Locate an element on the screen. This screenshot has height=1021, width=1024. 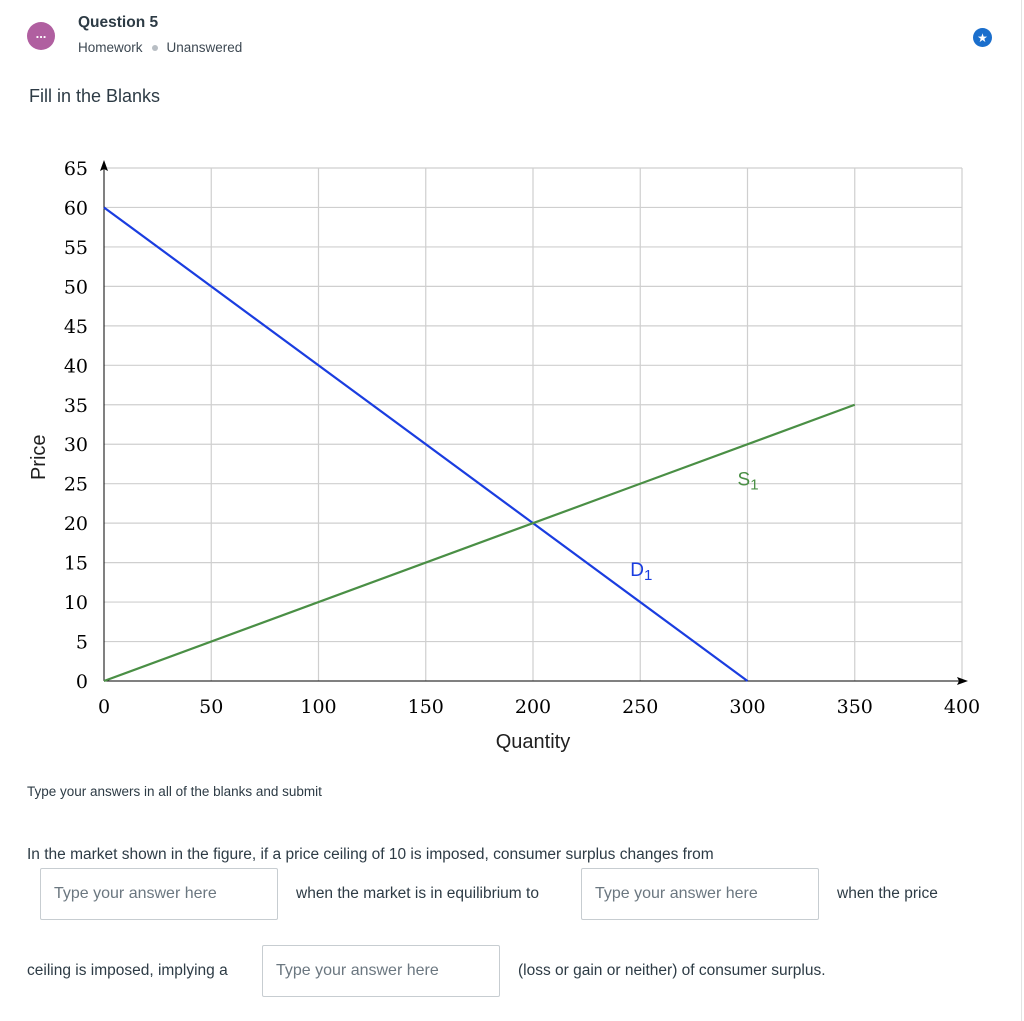
question-text-part-2: when the market is in equilibrium to is located at coordinates (417, 893).